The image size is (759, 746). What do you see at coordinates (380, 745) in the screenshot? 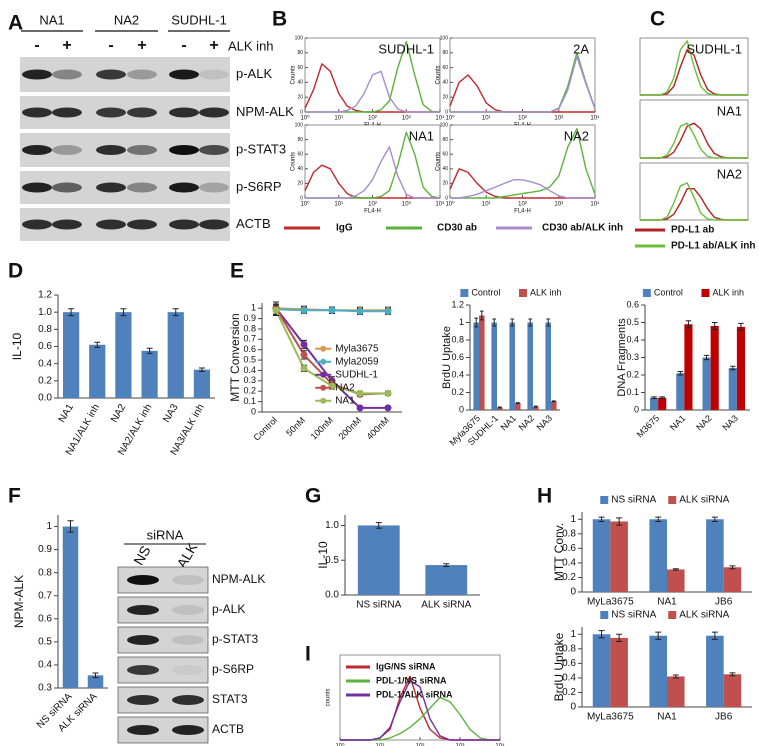
I see `x-tick-label: 10¹` at bounding box center [380, 745].